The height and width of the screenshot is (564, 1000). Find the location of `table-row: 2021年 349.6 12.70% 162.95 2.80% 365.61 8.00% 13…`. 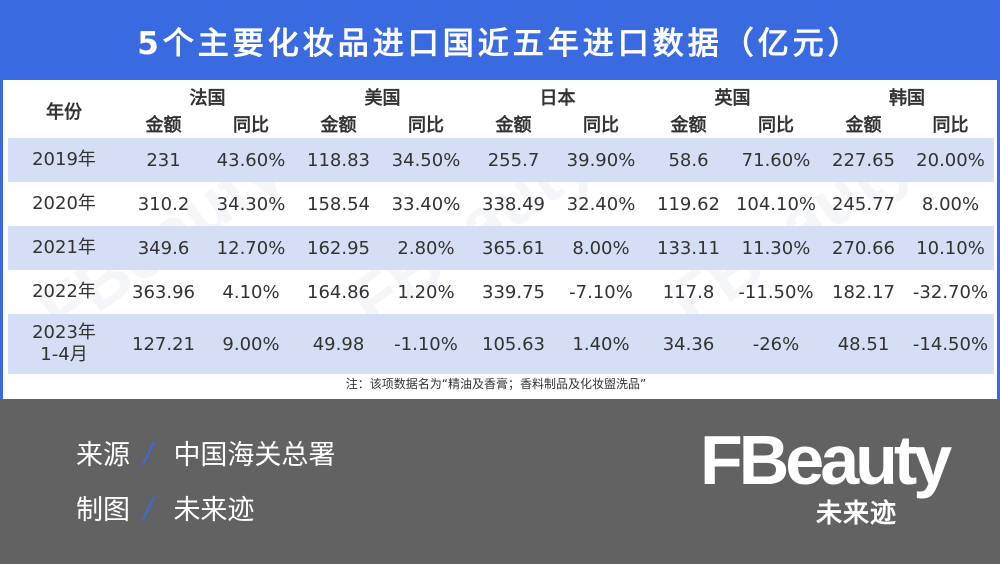

table-row: 2021年 349.6 12.70% 162.95 2.80% 365.61 8.00% 13… is located at coordinates (501, 248).